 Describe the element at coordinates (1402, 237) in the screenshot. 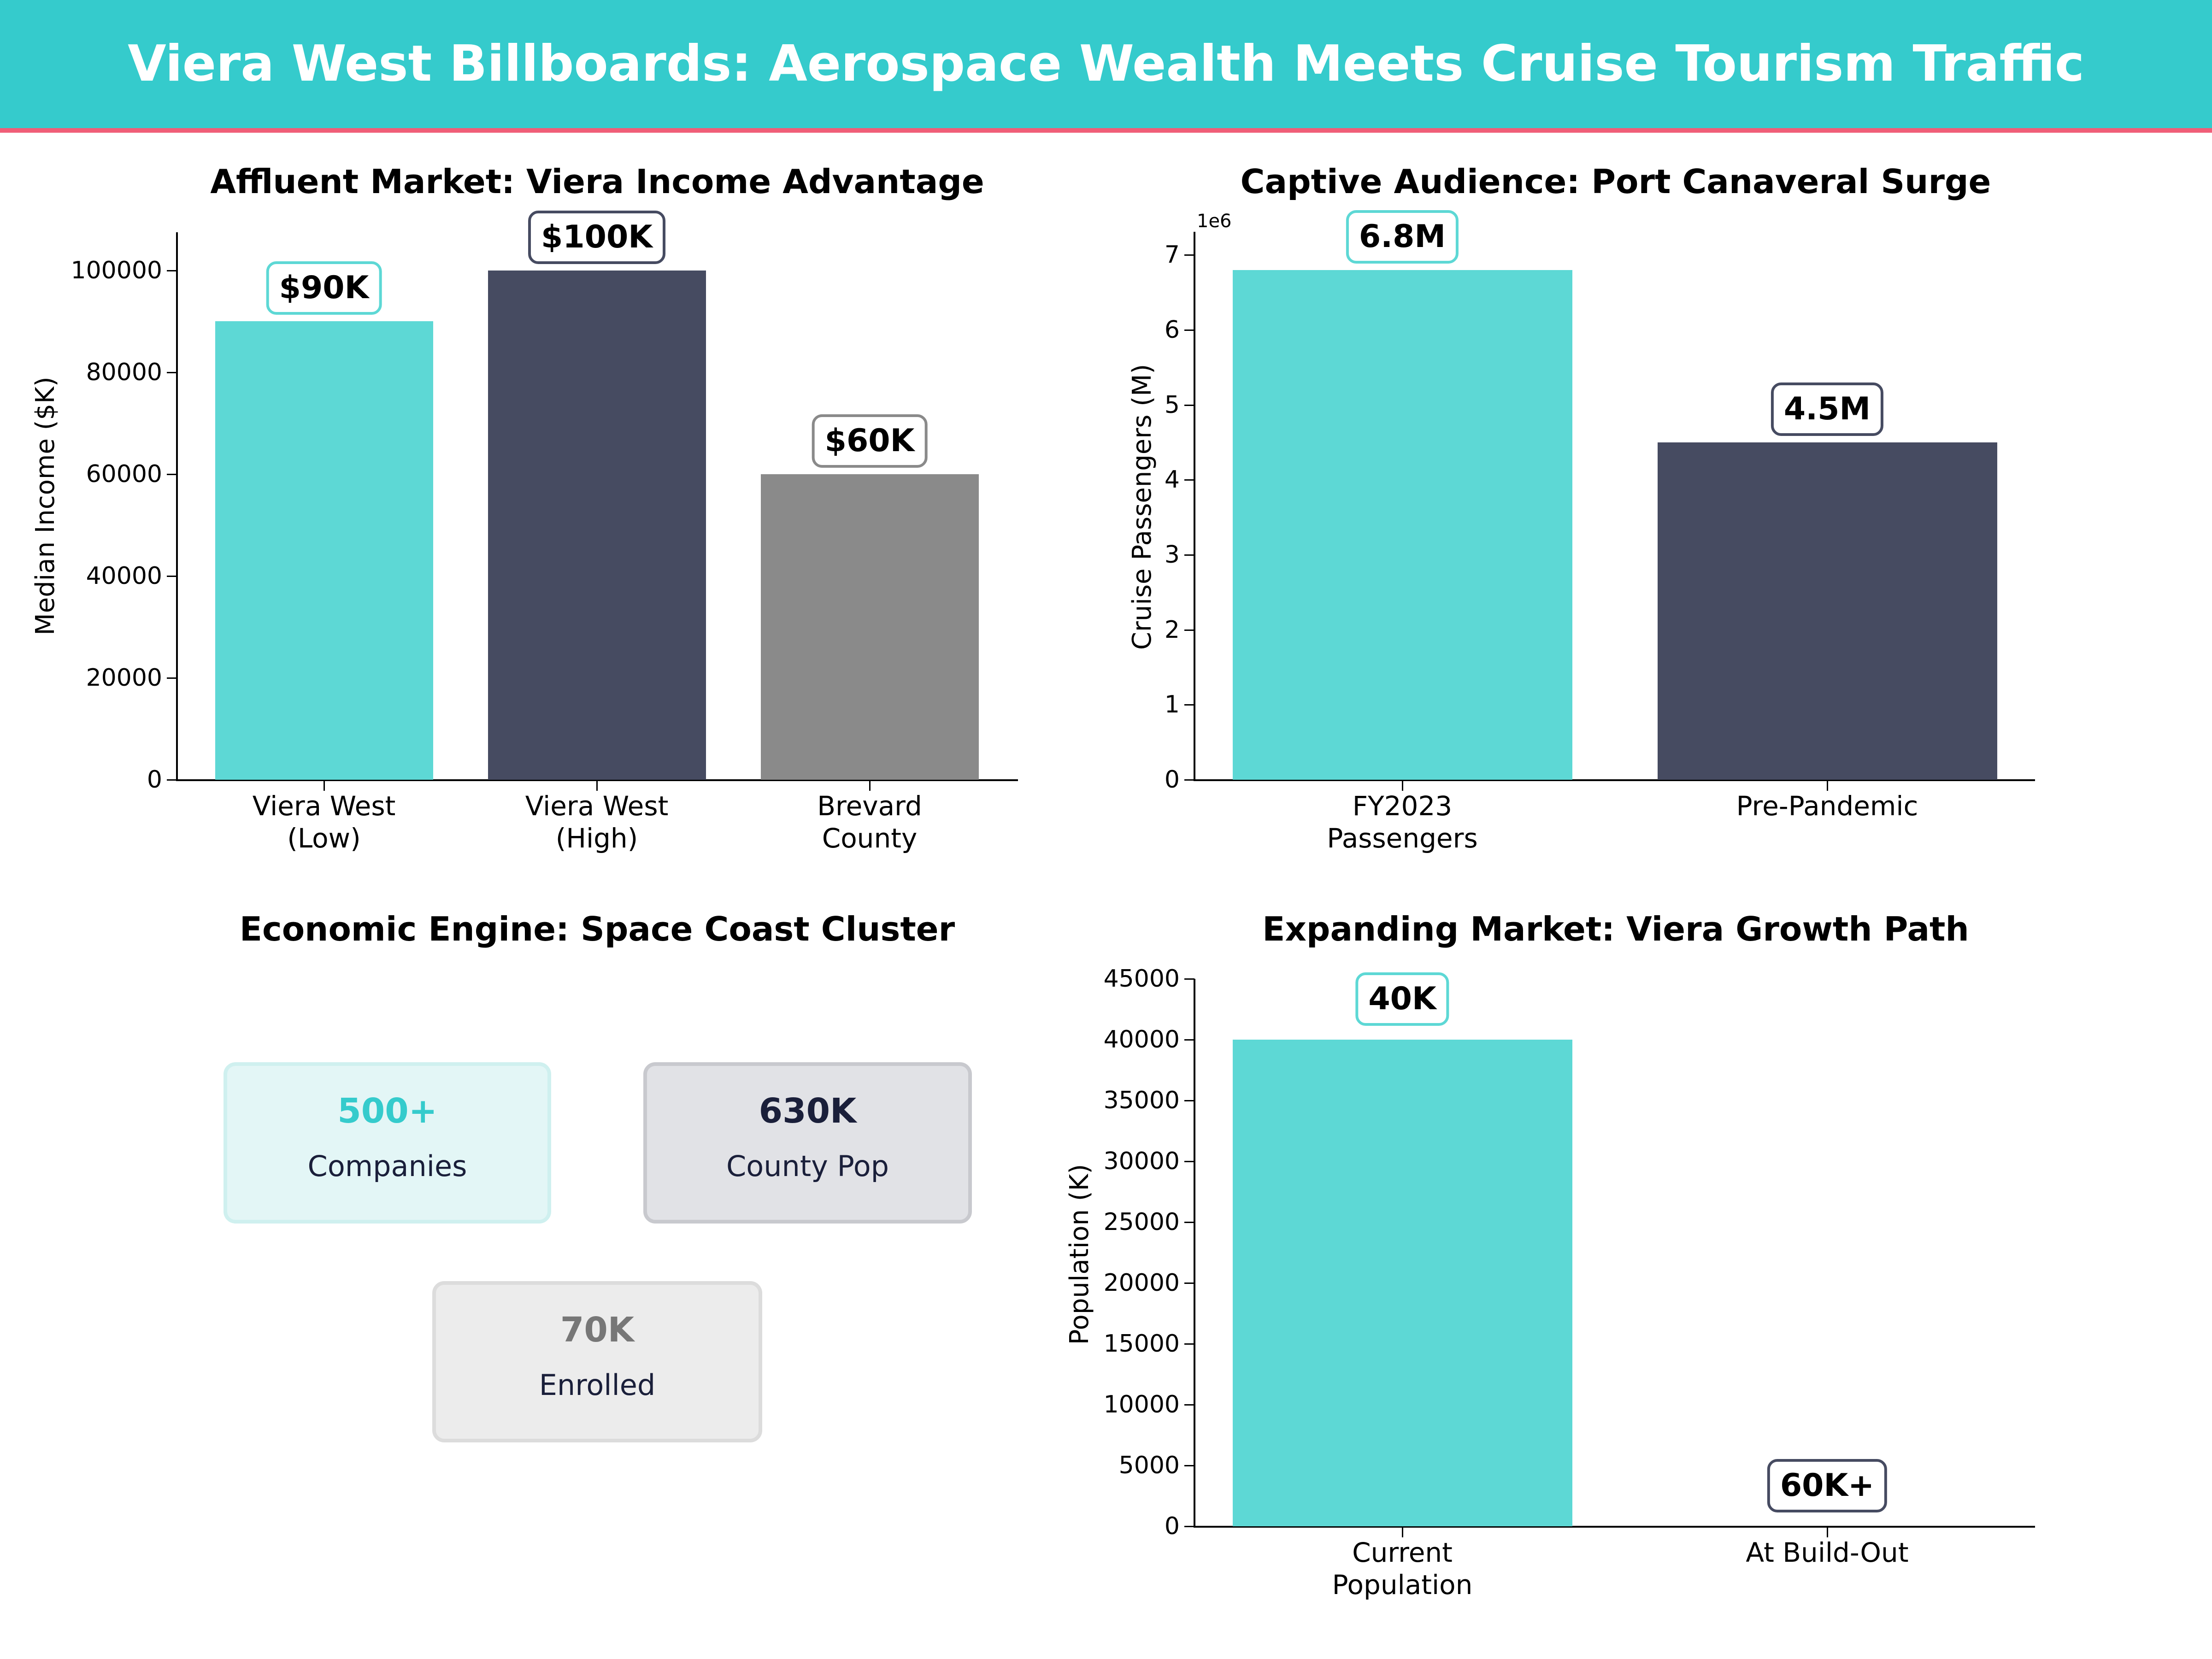

I see `value-label: 6.8M` at that location.